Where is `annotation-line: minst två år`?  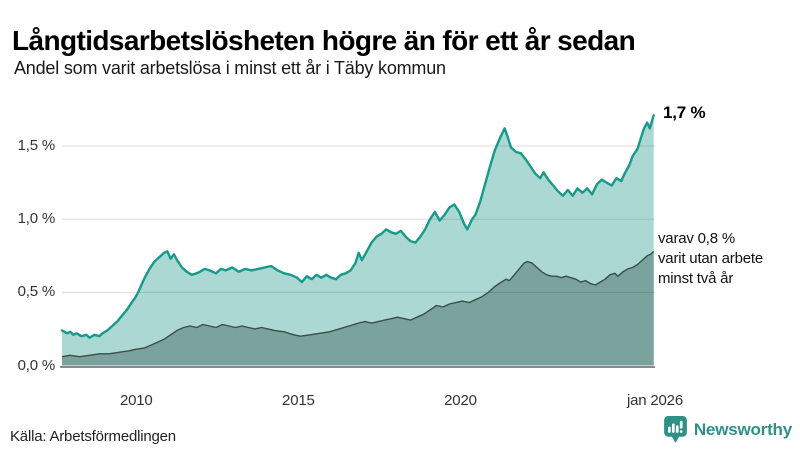
annotation-line: minst två år is located at coordinates (696, 278).